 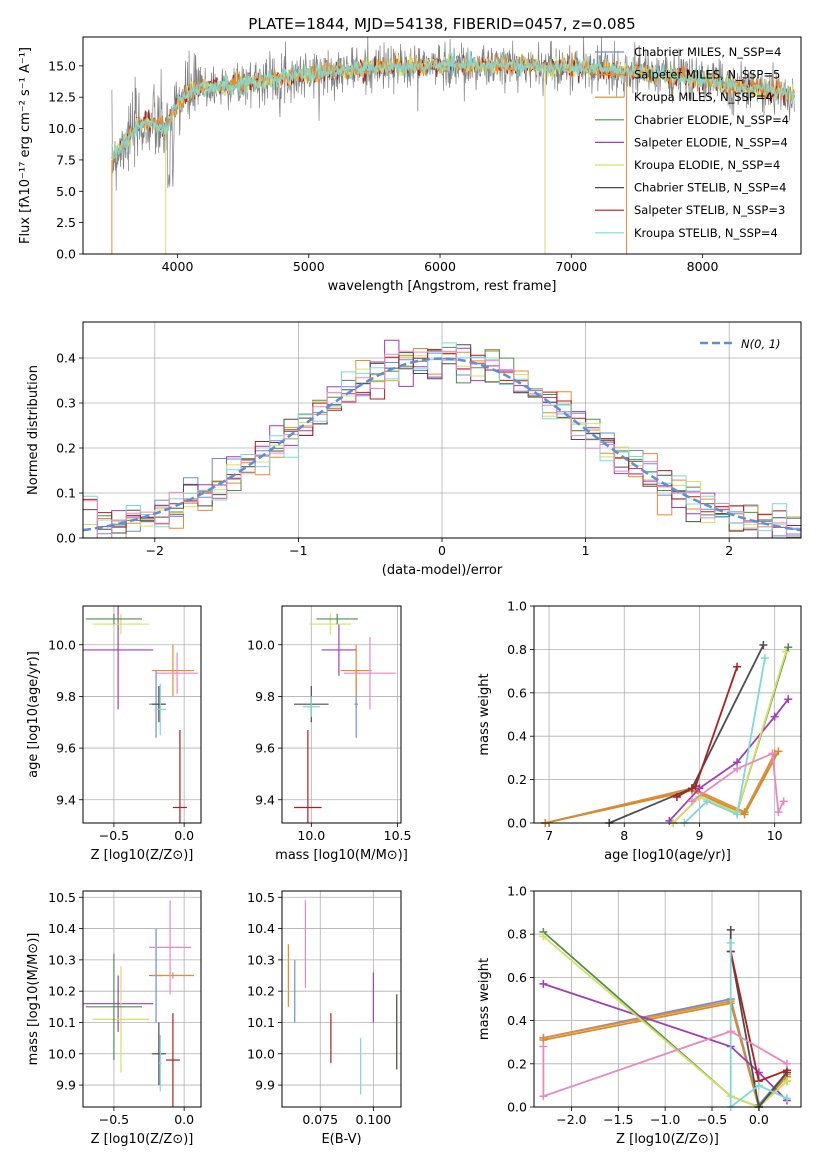 What do you see at coordinates (707, 52) in the screenshot?
I see `legend-entry: Chabrier MILES, N_SSP=4` at bounding box center [707, 52].